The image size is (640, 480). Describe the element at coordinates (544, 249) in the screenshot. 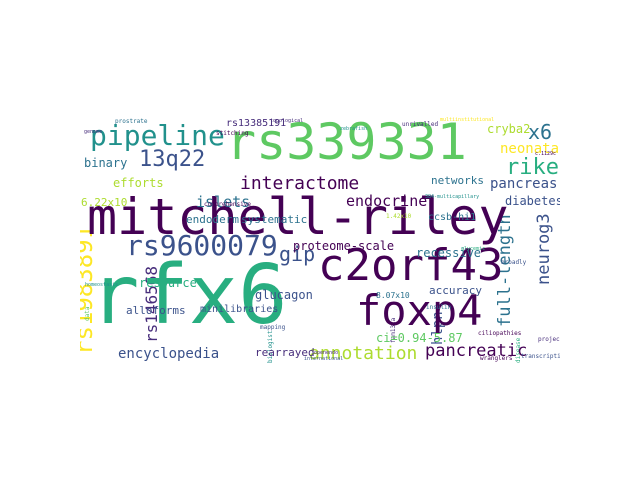

I see `word: neurog3` at that location.